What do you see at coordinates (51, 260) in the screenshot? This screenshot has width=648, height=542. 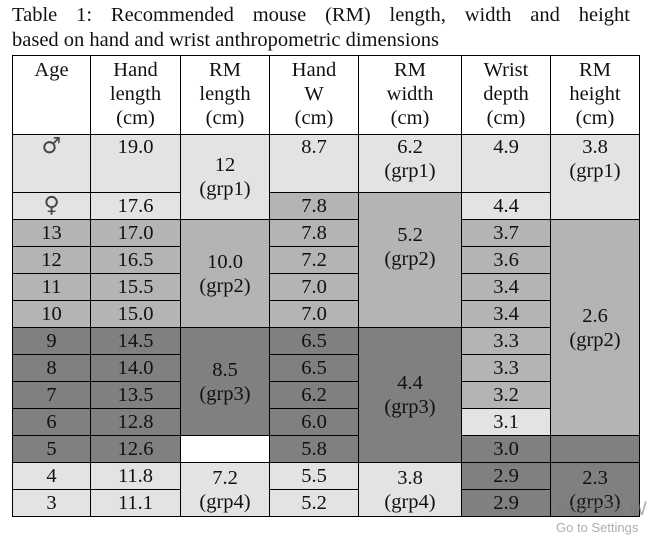 I see `age-cell: 12` at bounding box center [51, 260].